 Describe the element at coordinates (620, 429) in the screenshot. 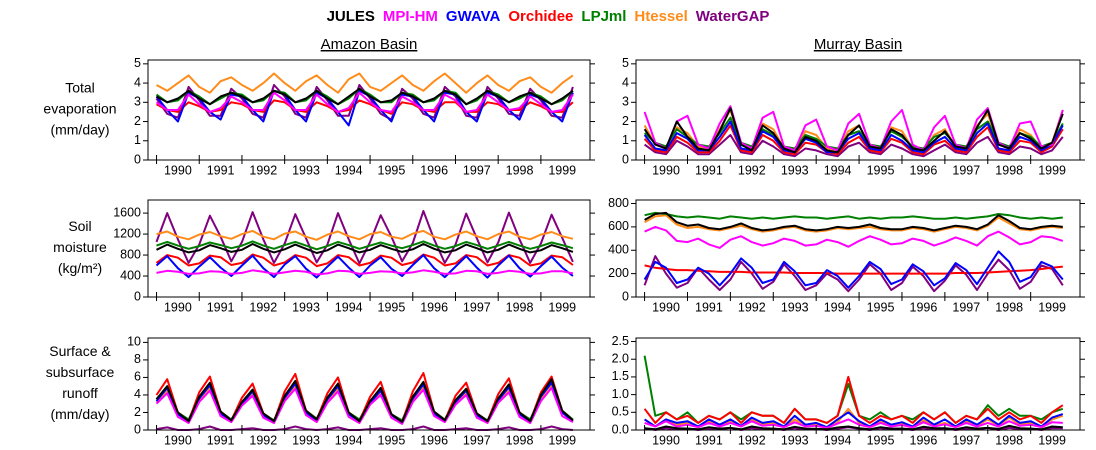

I see `y-tick-label: 0.0` at that location.